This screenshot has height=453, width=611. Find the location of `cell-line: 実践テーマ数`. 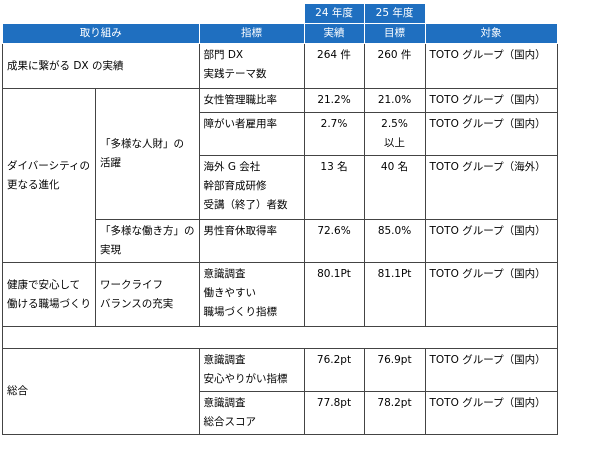

cell-line: 実践テーマ数 is located at coordinates (235, 74).